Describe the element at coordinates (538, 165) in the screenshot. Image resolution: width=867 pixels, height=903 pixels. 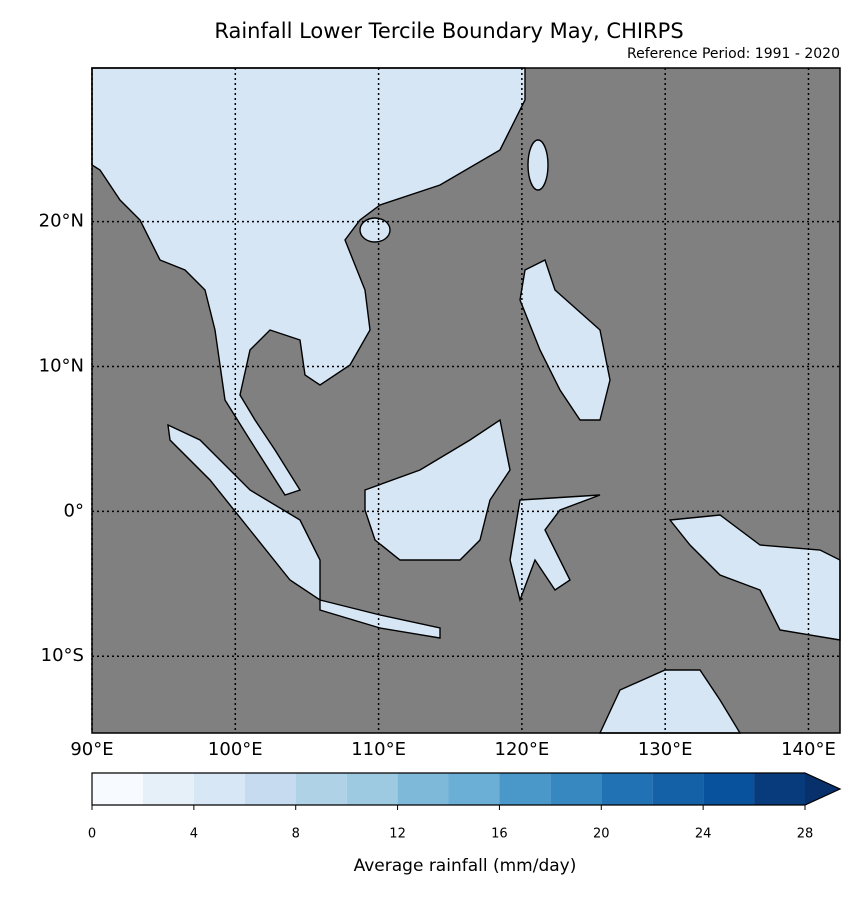
I see `taiwan` at that location.